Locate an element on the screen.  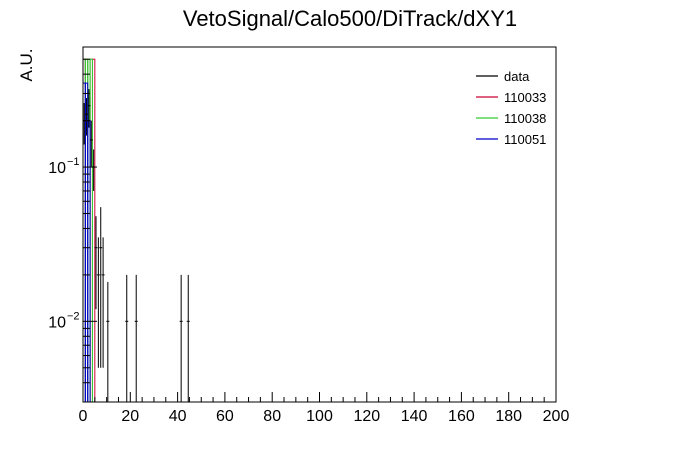
x-tick-label: 160 is located at coordinates (461, 416).